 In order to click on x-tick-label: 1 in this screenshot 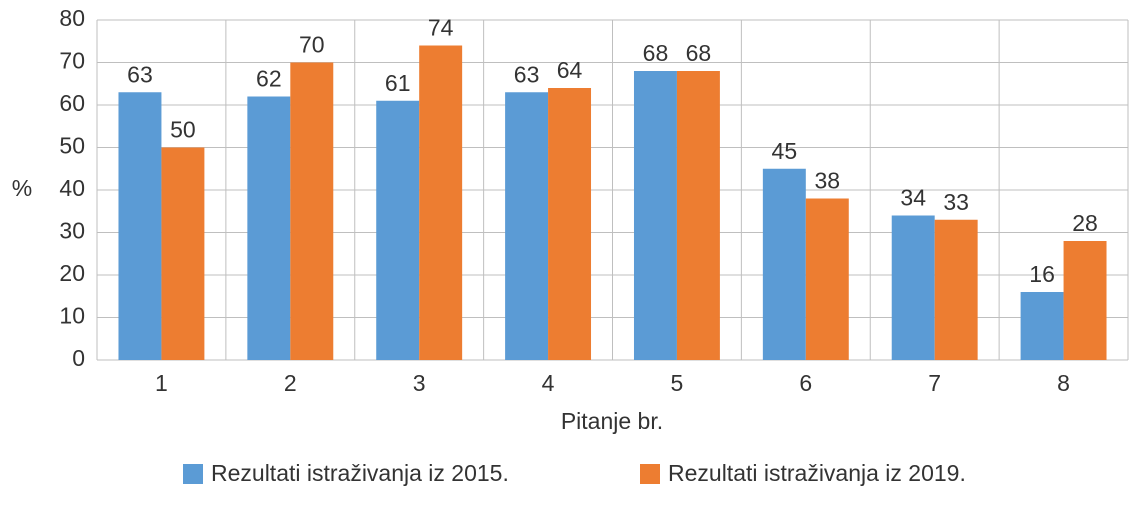, I will do `click(161, 383)`.